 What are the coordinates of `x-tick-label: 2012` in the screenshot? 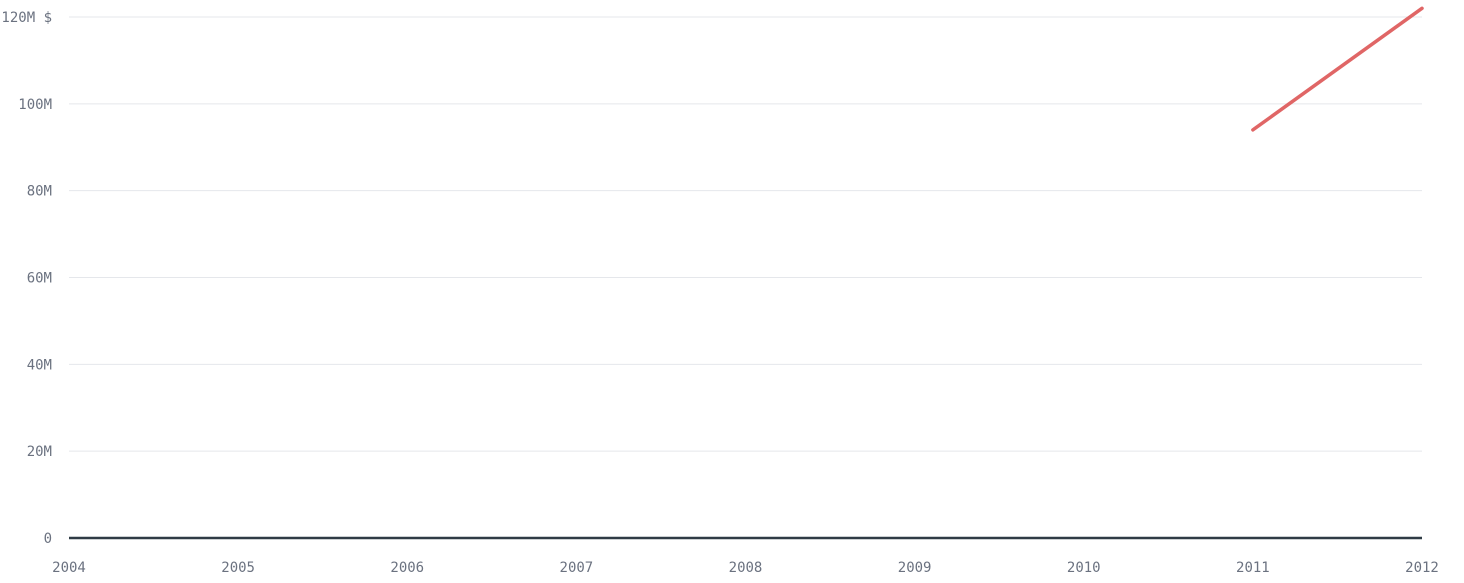 It's located at (1422, 568).